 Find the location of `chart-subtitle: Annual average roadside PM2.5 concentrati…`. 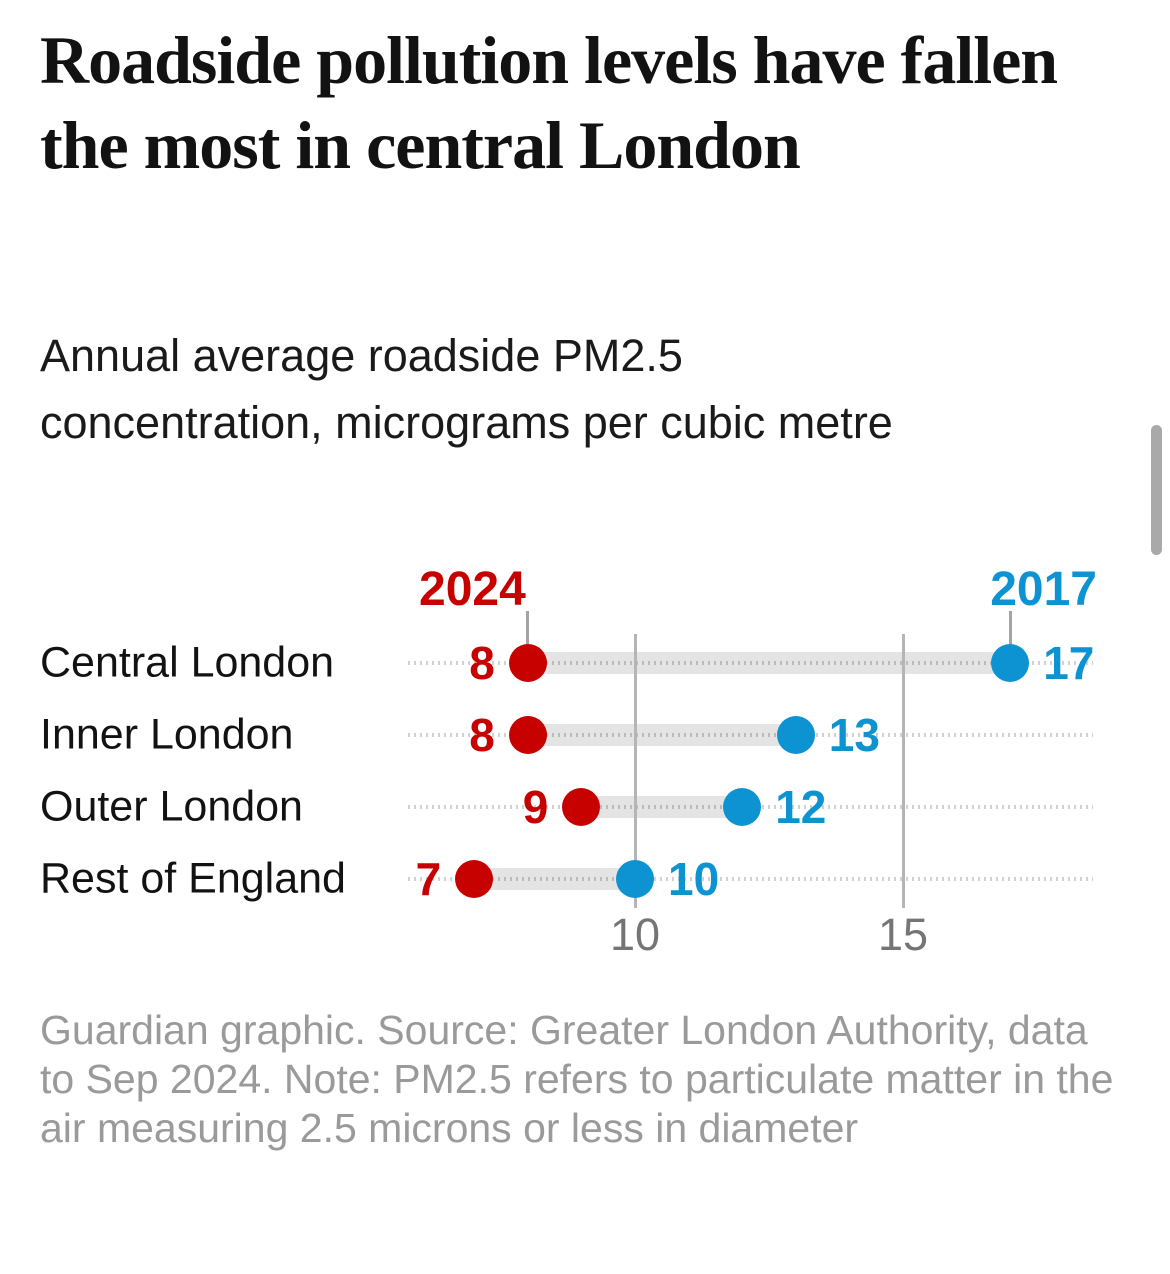

chart-subtitle: Annual average roadside PM2.5 concentrati… is located at coordinates (466, 389).